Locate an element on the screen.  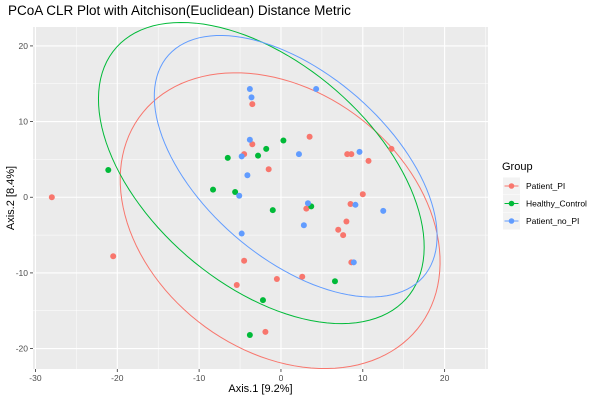
legend-title: Group is located at coordinates (517, 167).